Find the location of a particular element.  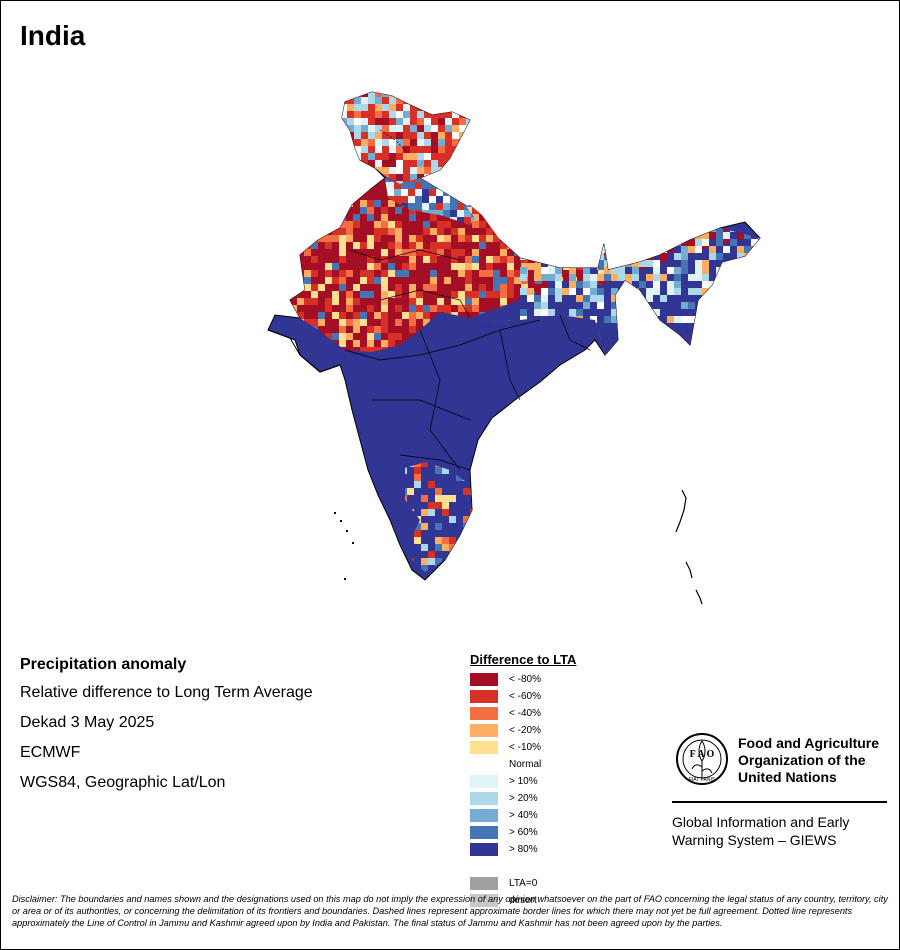

legend-item: > 10% is located at coordinates (570, 782).